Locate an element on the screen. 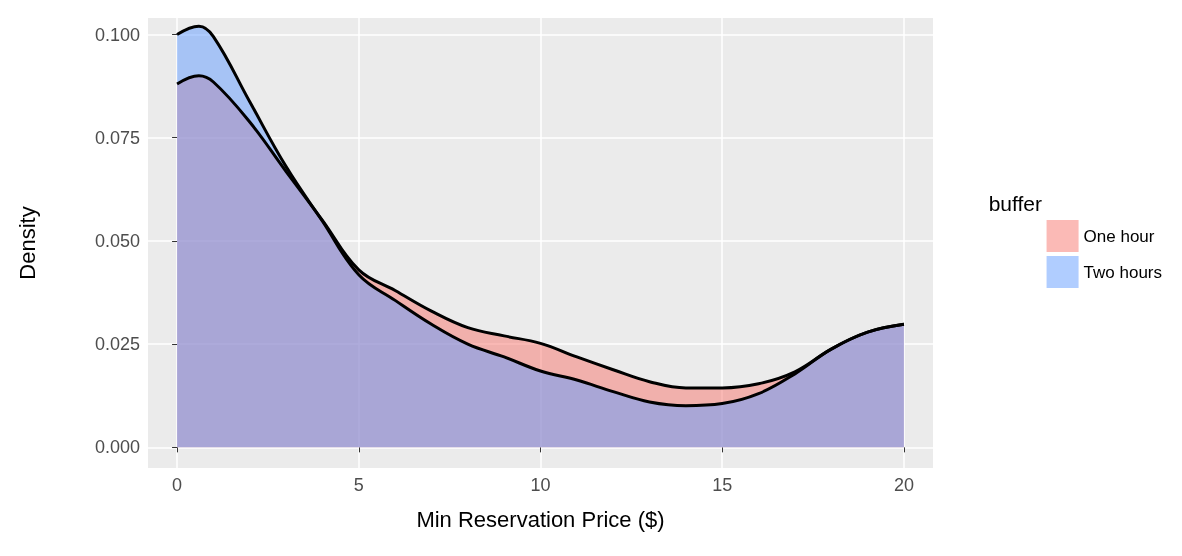  x-tick-label: 15 is located at coordinates (722, 485).